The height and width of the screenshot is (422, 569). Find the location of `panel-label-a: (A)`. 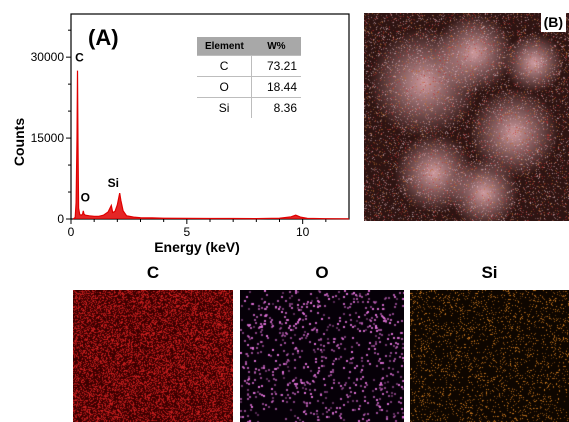

panel-label-a: (A) is located at coordinates (103, 37).